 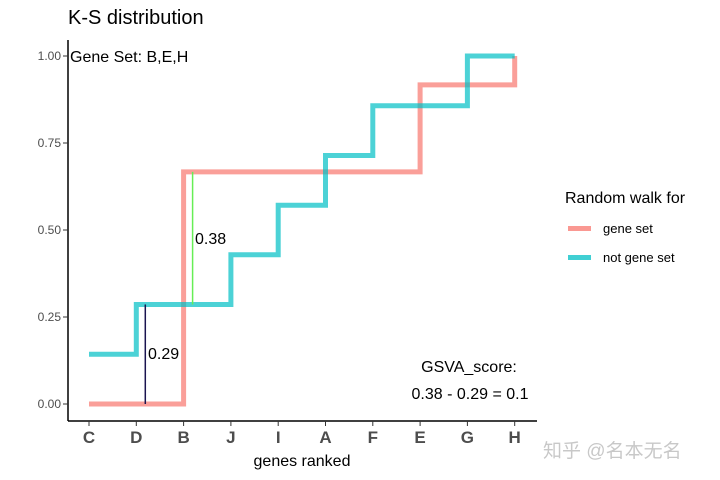 I want to click on gene-set-label: Gene Set: B,E,H, so click(x=129, y=57).